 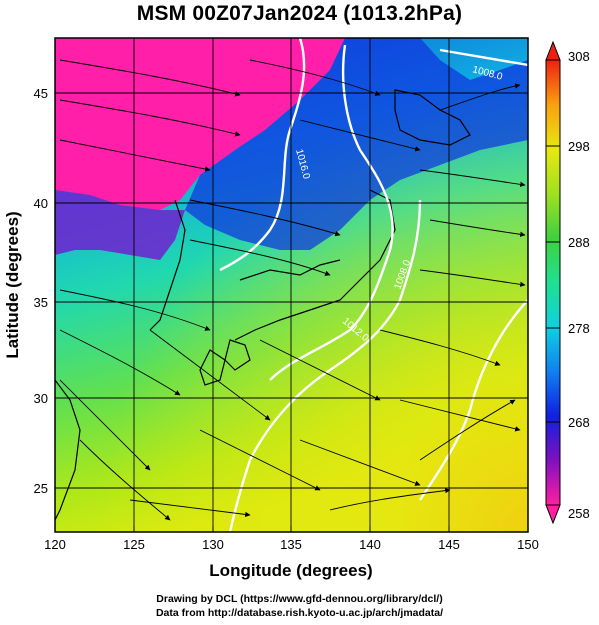 I want to click on y-tick-label: 35, so click(x=41, y=302).